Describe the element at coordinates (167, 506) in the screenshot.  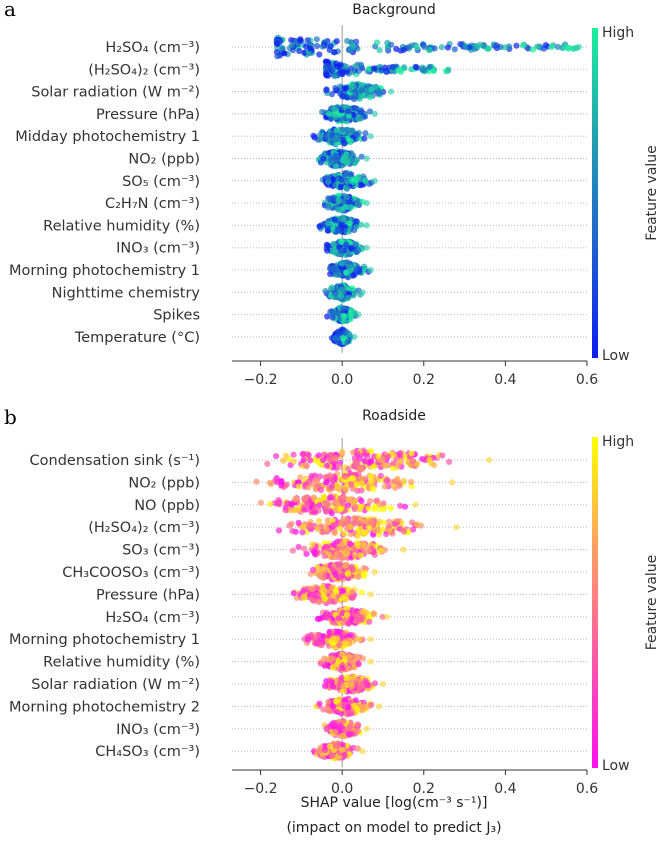
I see `feature-label: NO (ppb)` at that location.